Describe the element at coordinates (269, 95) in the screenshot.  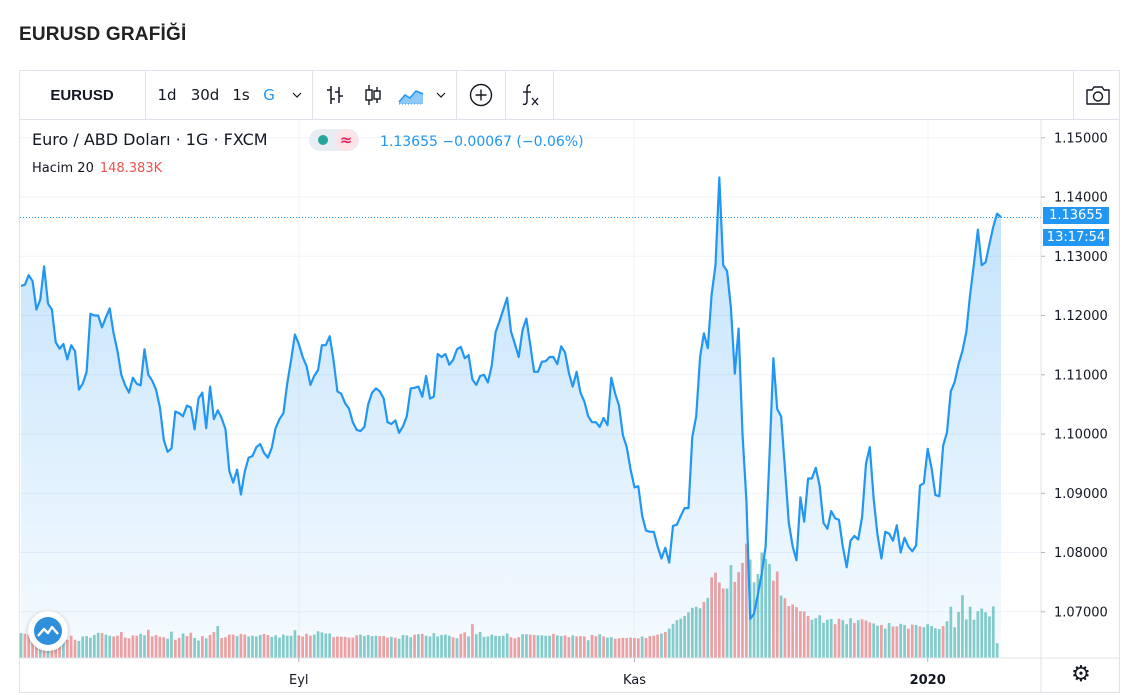
I see `interval-g-button: G` at that location.